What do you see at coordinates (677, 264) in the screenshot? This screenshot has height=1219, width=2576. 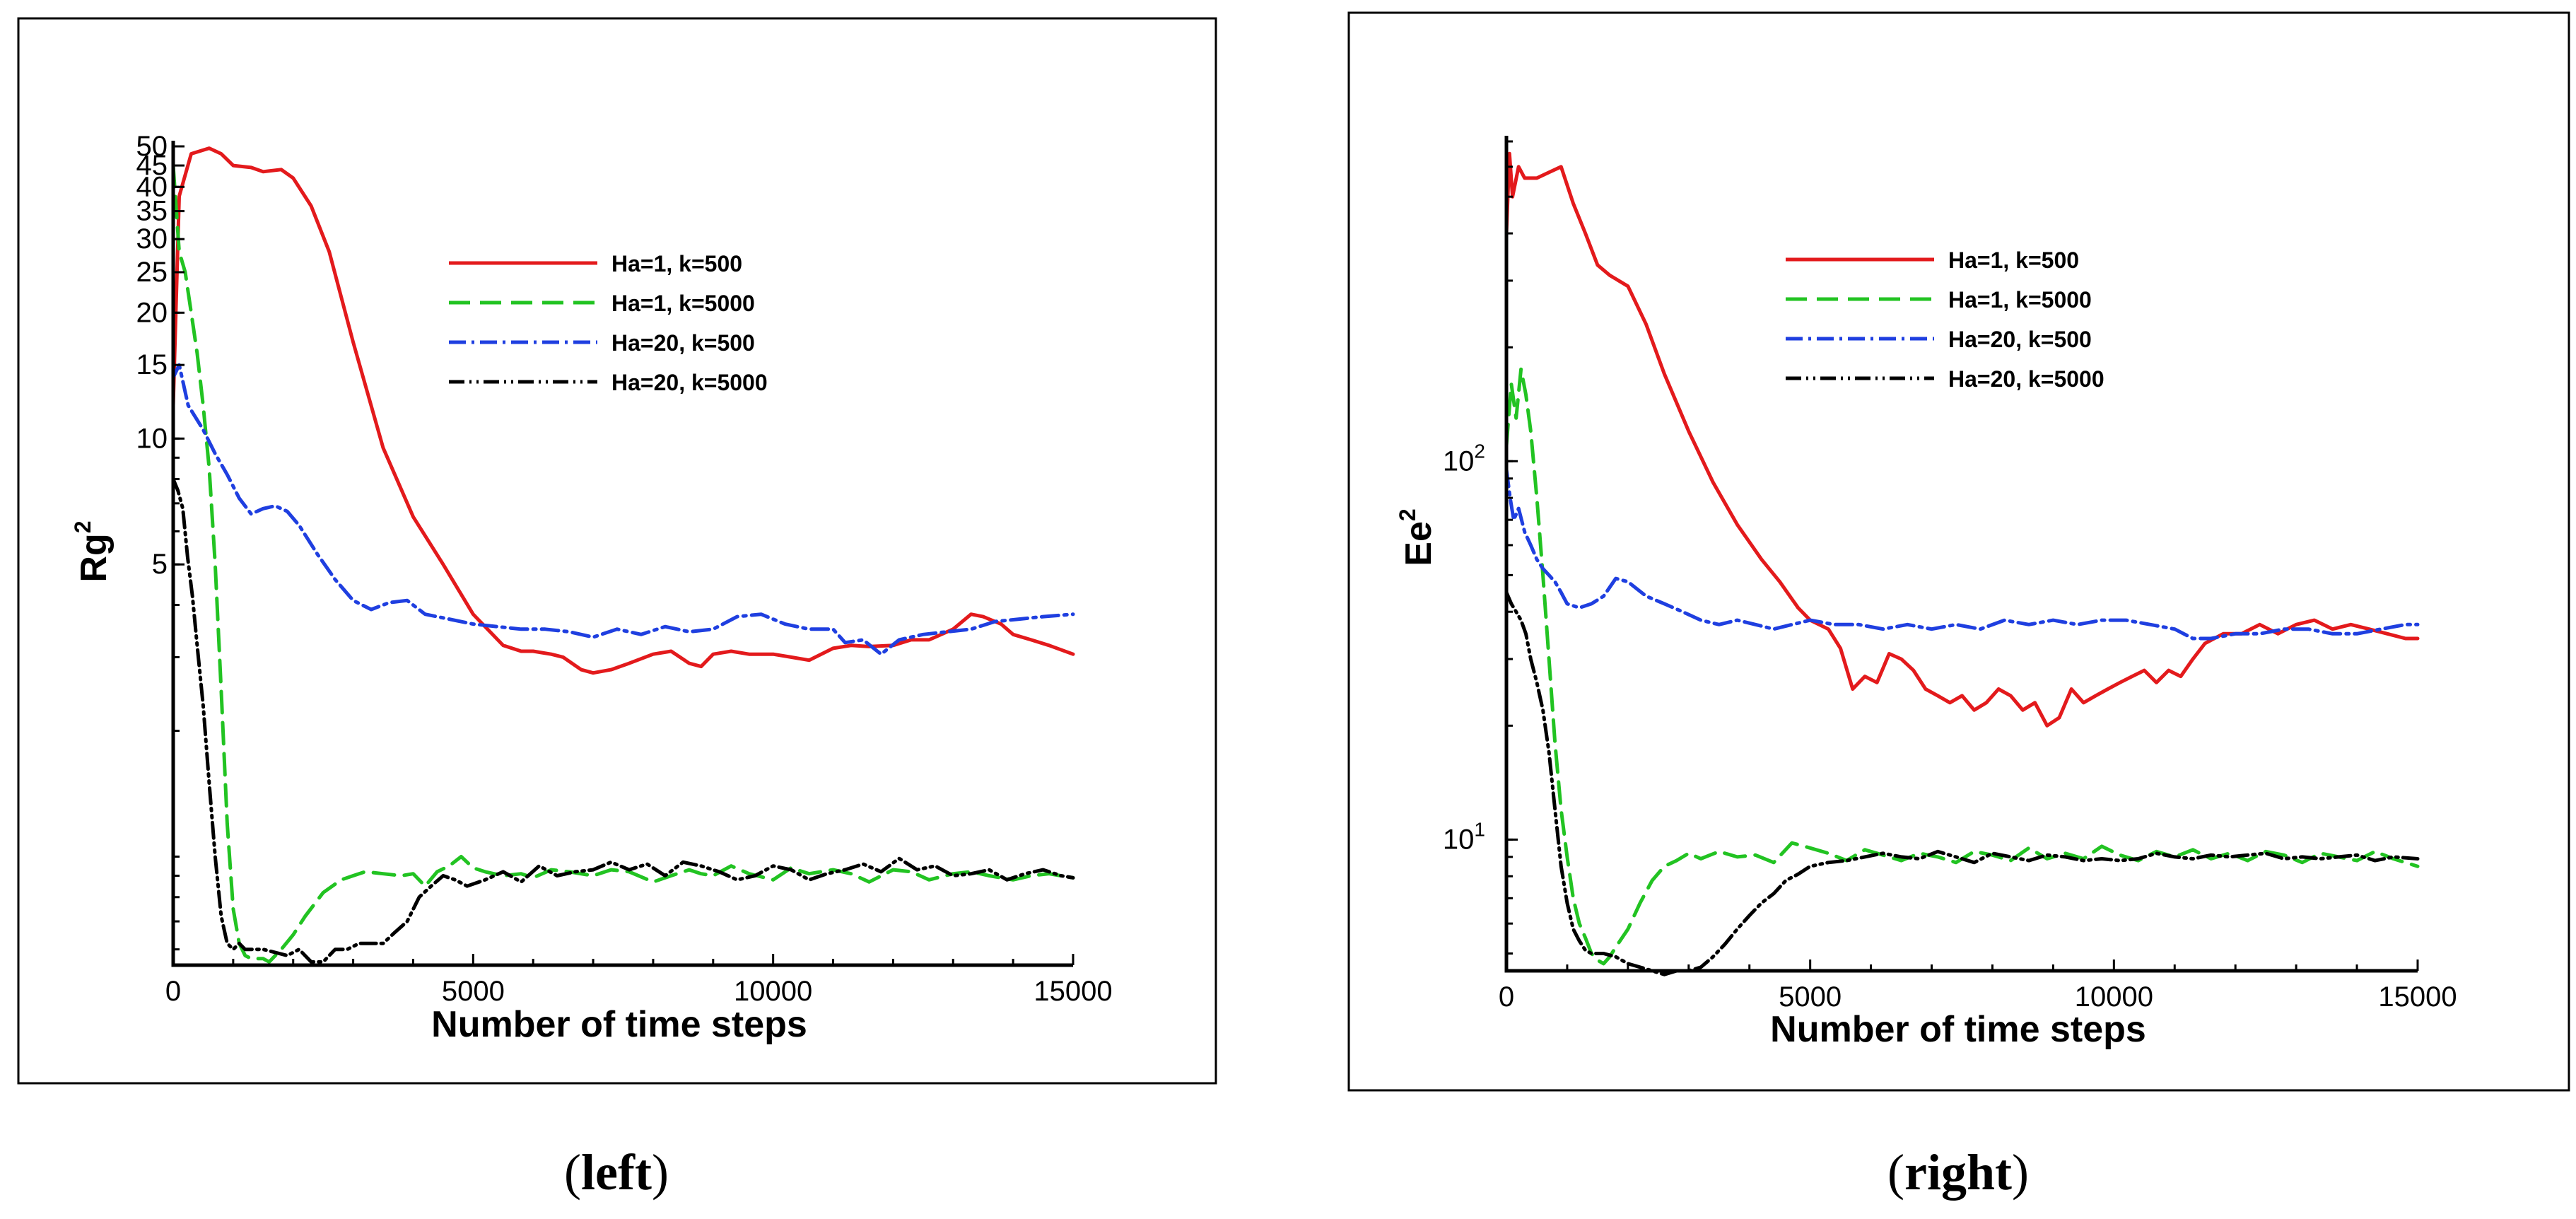 I see `left-legend-label-1: Ha=1, k=500` at bounding box center [677, 264].